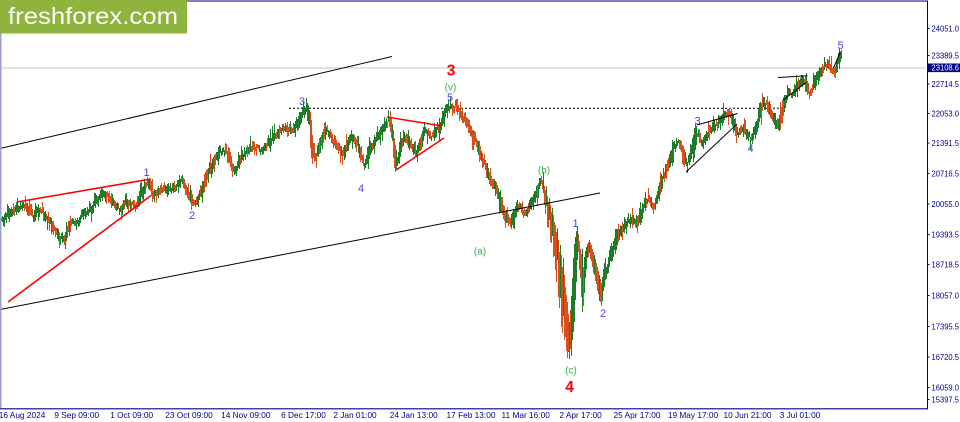 This screenshot has width=960, height=422. What do you see at coordinates (131, 415) in the screenshot?
I see `svg-text: 1 Oct 09:00` at bounding box center [131, 415].